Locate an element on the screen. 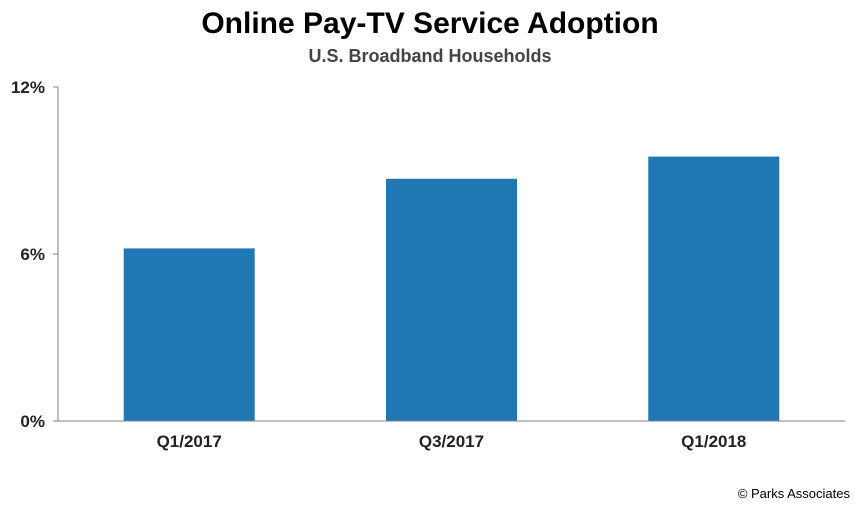  x-tick-label: Q1/2018 is located at coordinates (713, 441).